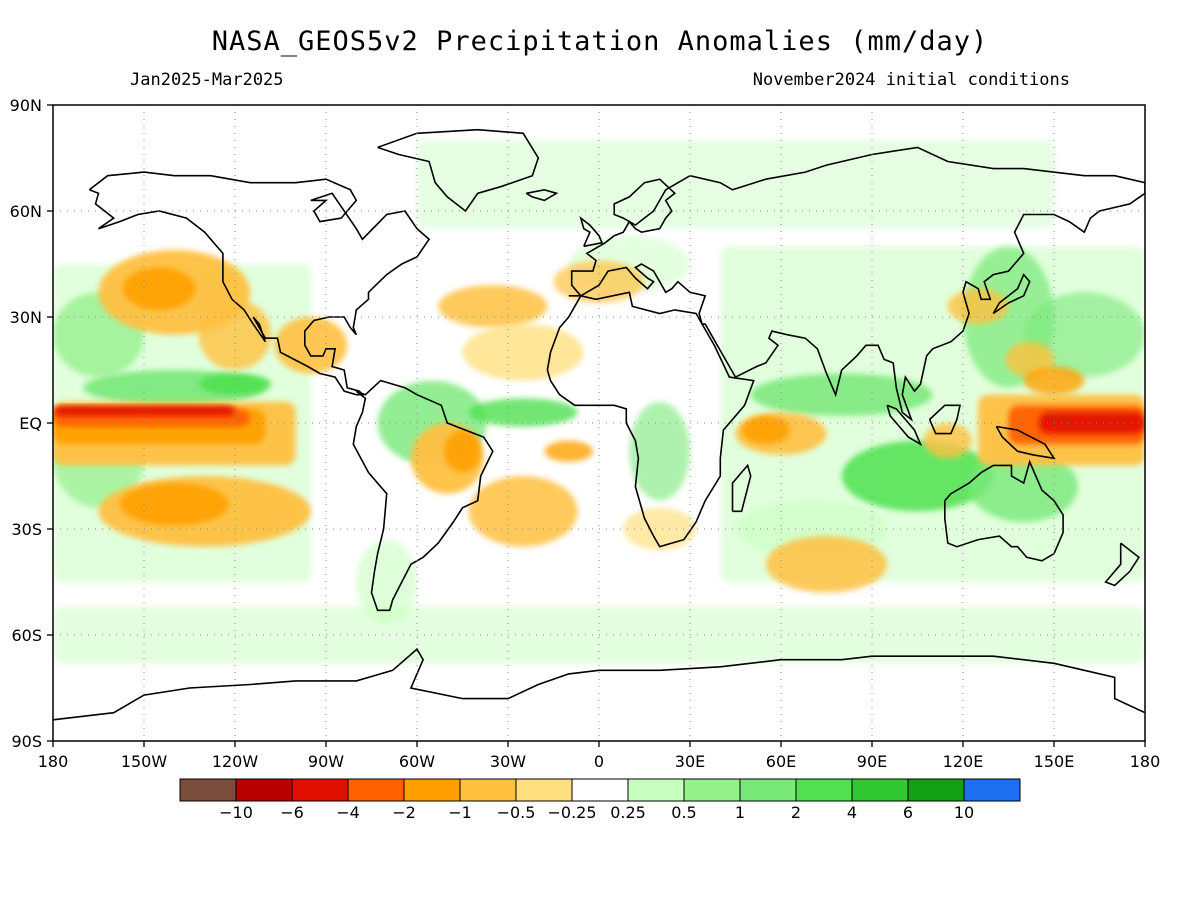 This screenshot has width=1200, height=900. Describe the element at coordinates (1025, 442) in the screenshot. I see `new-guinea-coast` at that location.